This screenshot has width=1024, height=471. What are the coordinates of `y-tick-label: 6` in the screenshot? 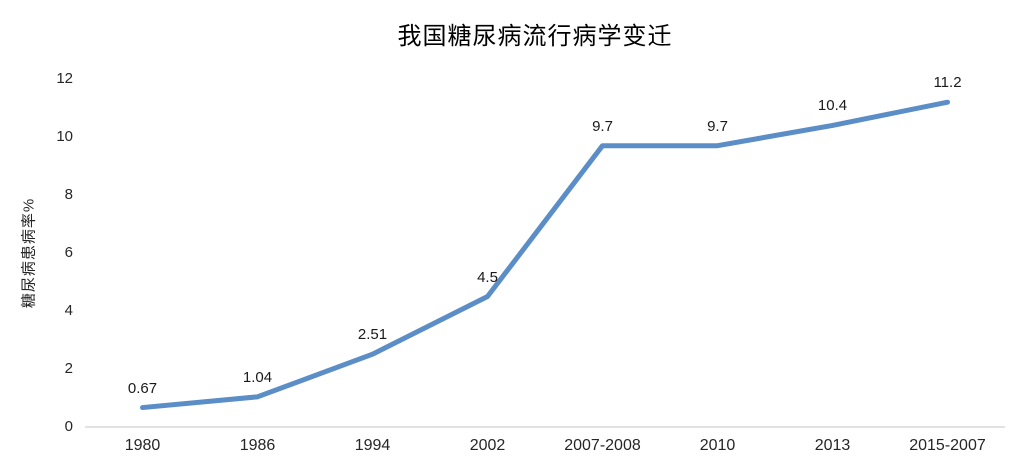 It's located at (68, 252).